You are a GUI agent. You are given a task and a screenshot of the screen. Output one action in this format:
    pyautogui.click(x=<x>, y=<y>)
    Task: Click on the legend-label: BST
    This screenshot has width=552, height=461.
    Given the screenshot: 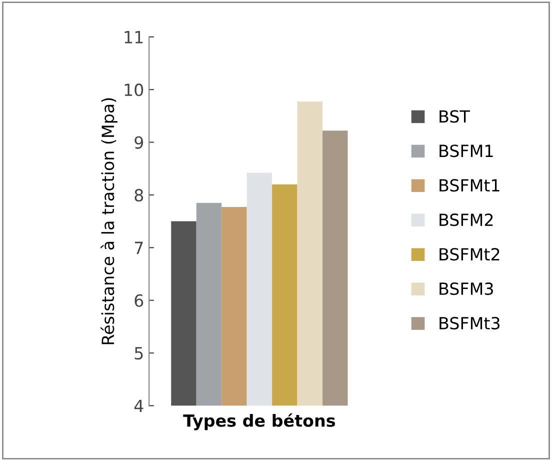 What is the action you would take?
    pyautogui.click(x=455, y=116)
    